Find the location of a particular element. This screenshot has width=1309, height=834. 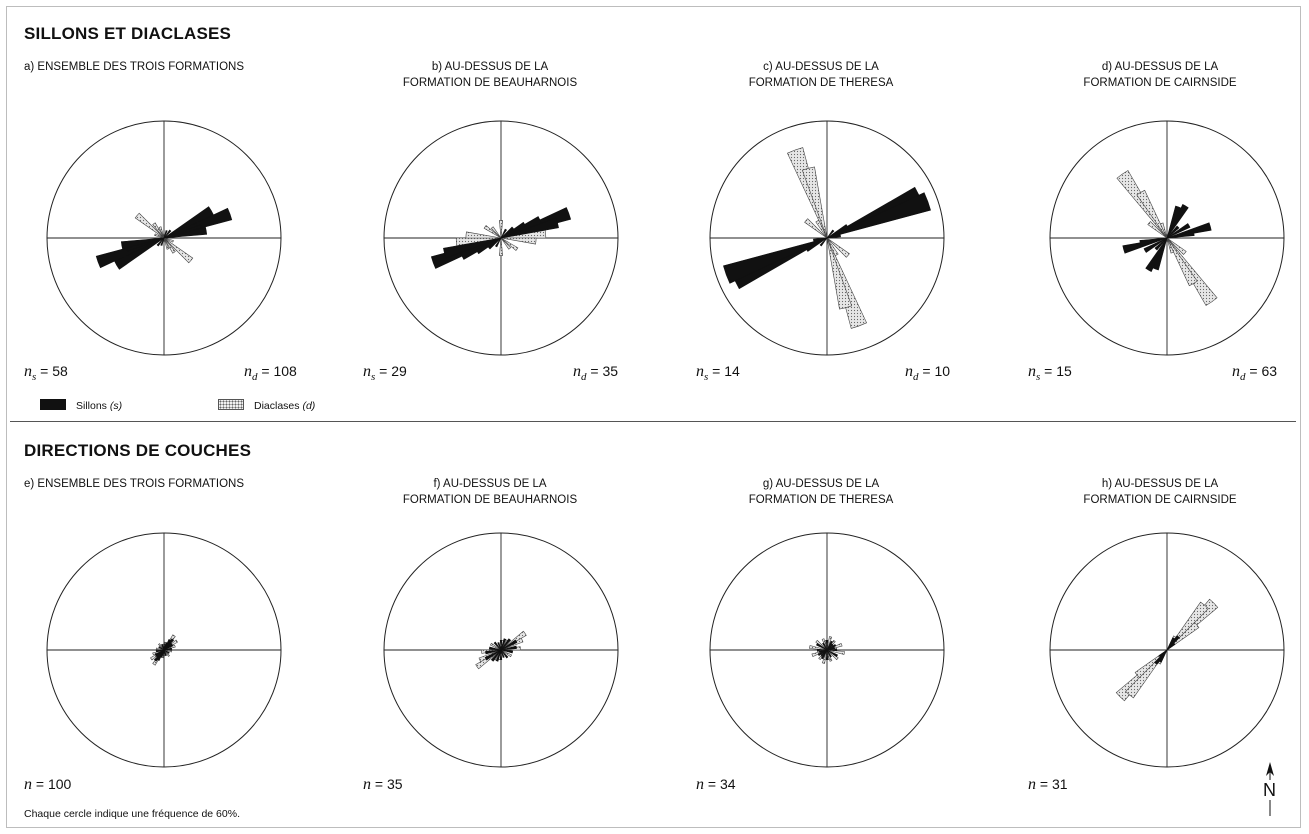

sillon-petal-45-opposite is located at coordinates (824, 653).